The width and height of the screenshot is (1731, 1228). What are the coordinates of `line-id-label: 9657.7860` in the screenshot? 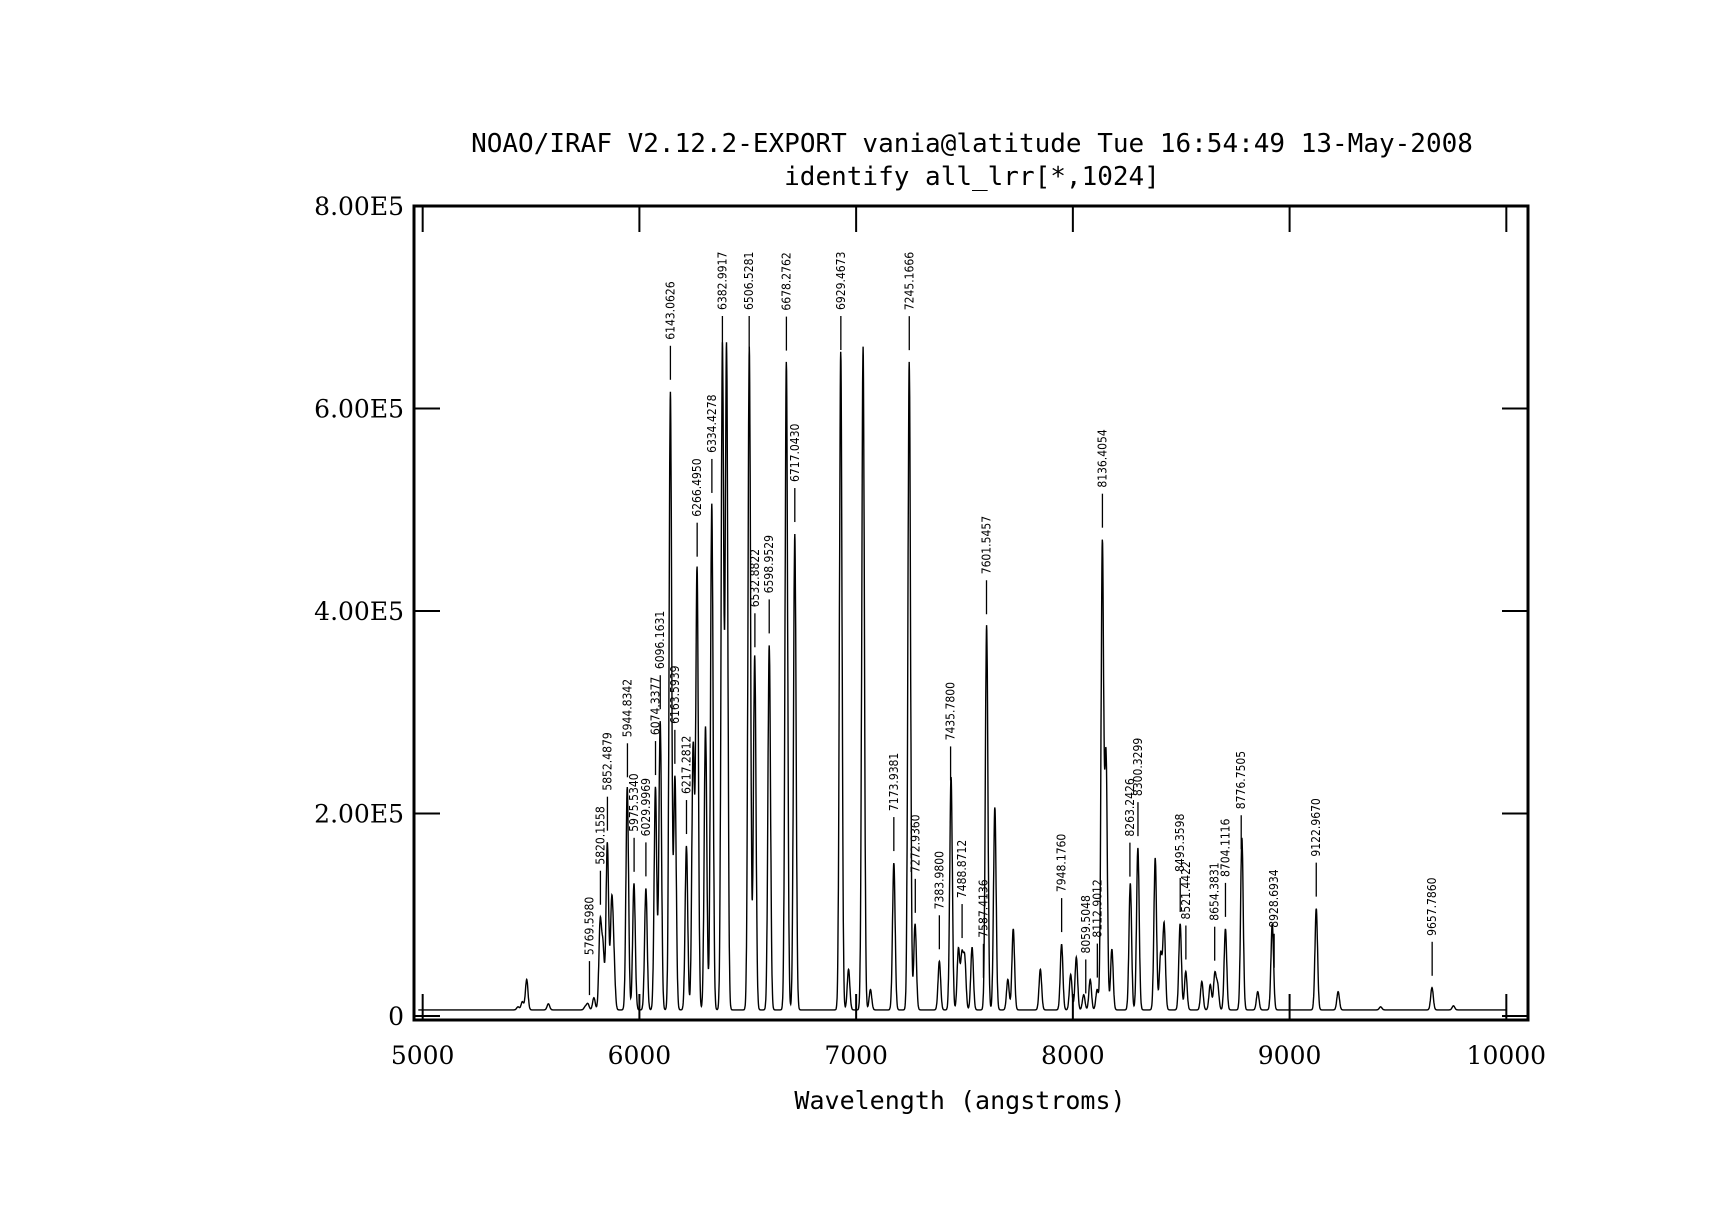 It's located at (1432, 906).